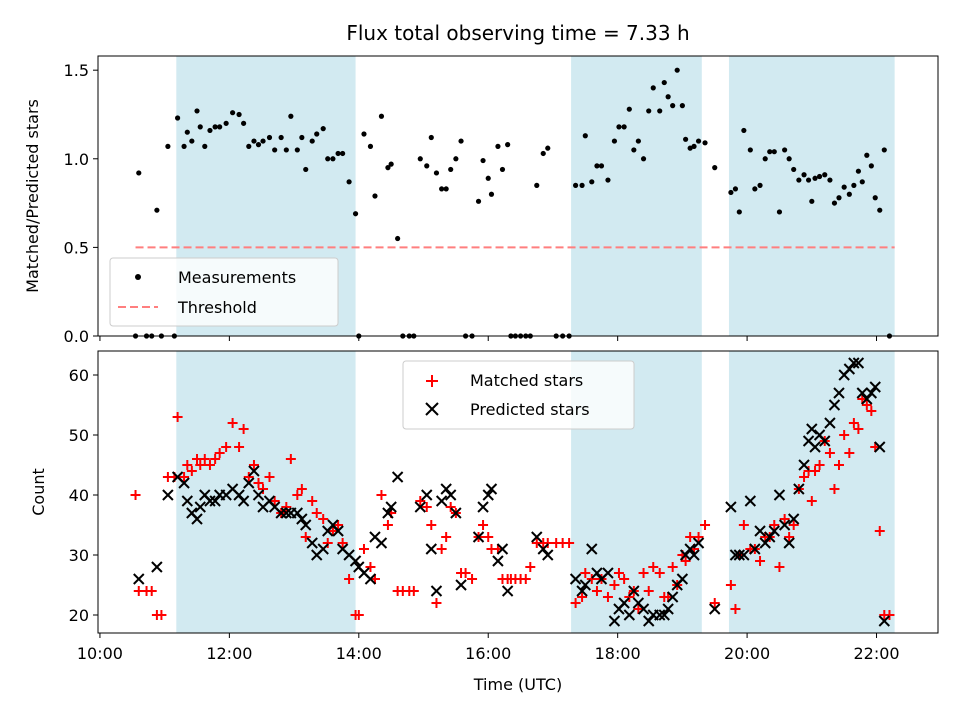  What do you see at coordinates (526, 380) in the screenshot?
I see `legend-matched-label: Matched stars` at bounding box center [526, 380].